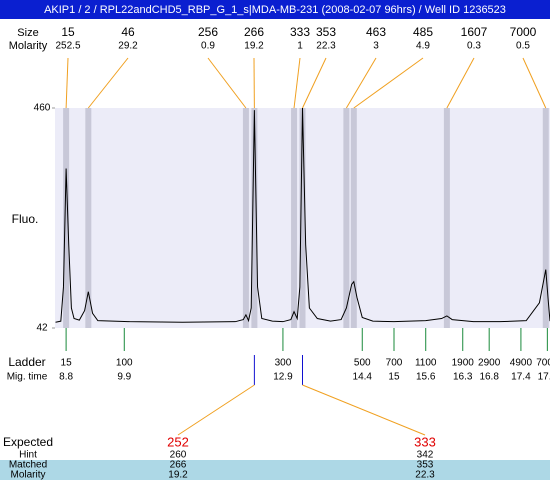 The width and height of the screenshot is (550, 485). I want to click on ladder-size: 2900, so click(489, 363).